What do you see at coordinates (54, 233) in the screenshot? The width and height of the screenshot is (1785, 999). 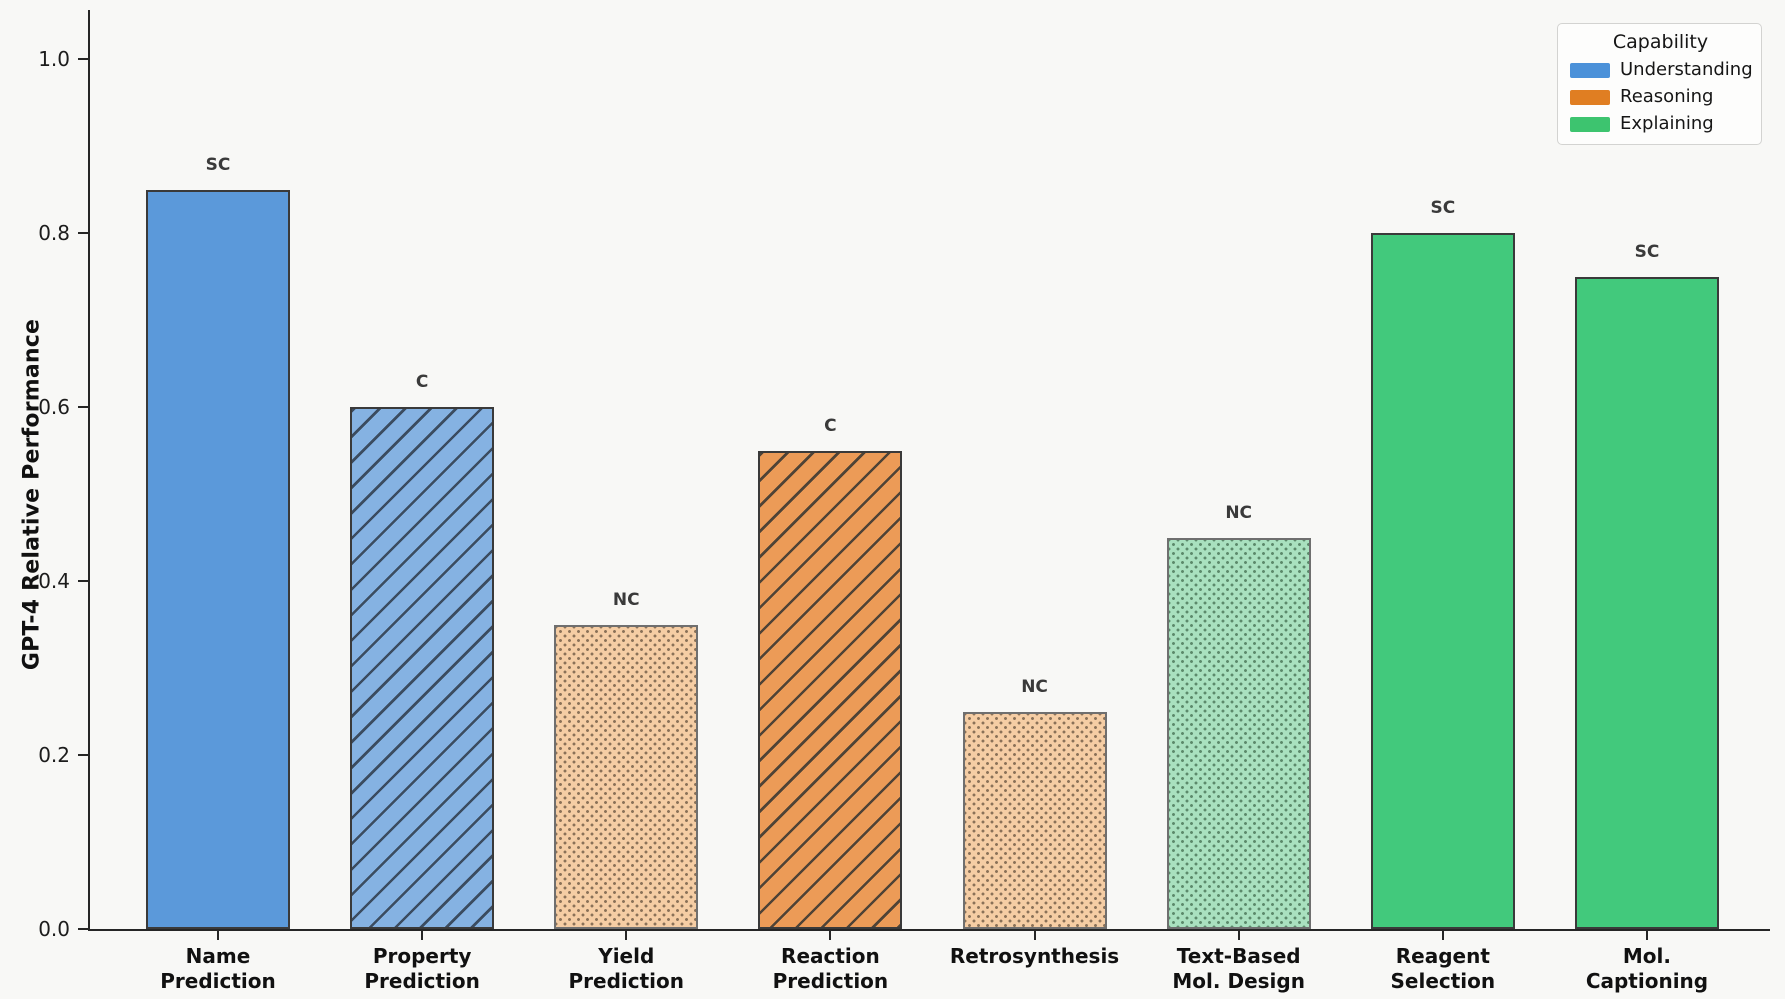 I see `y-tick-label: 0.8` at bounding box center [54, 233].